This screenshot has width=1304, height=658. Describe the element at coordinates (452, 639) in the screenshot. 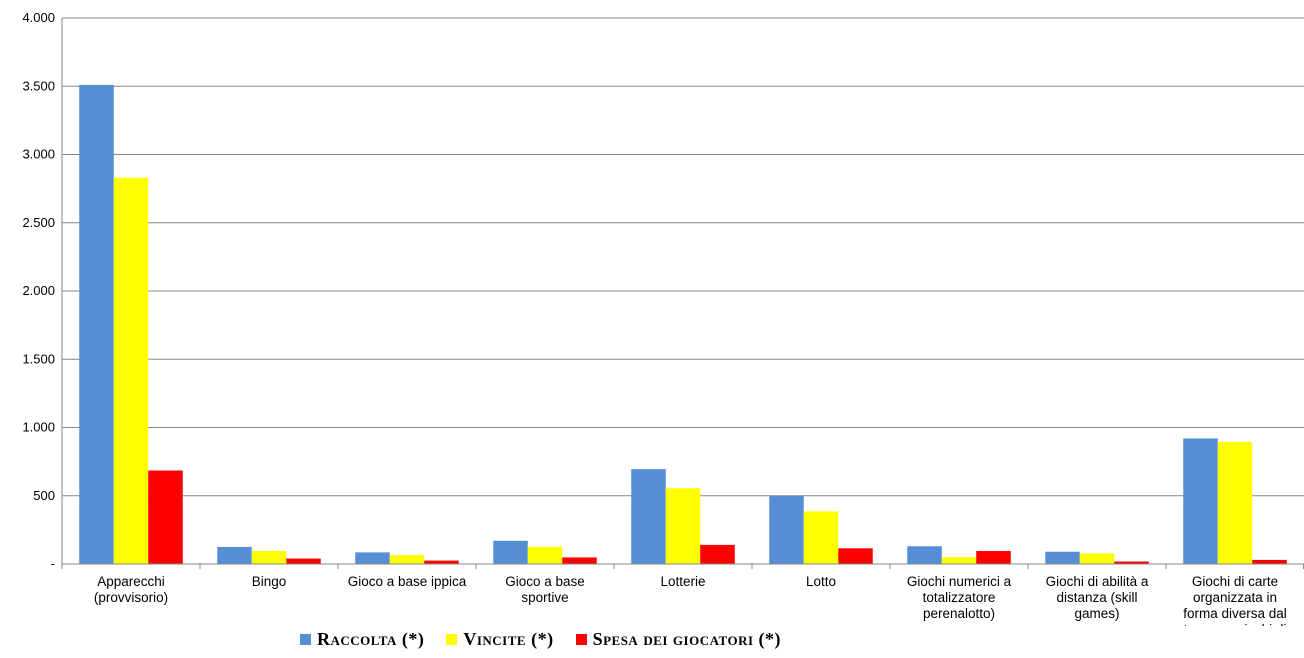

I see `legend-swatch-vincite` at that location.